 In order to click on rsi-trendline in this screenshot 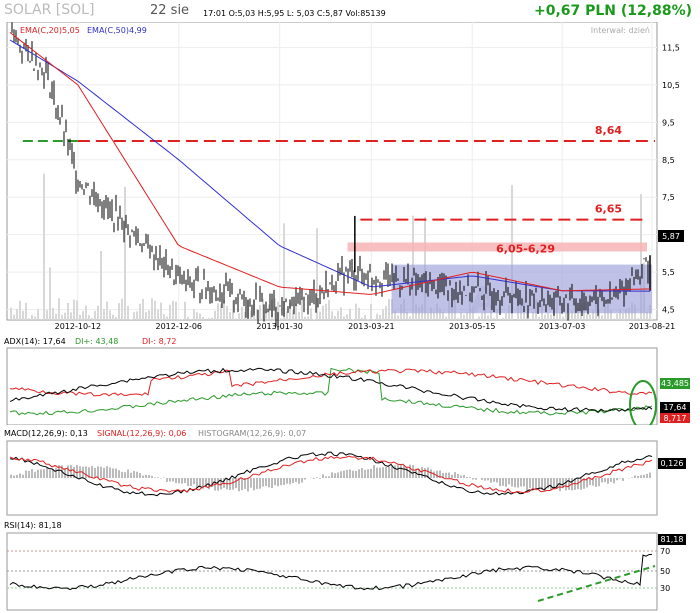, I will do `click(596, 583)`.